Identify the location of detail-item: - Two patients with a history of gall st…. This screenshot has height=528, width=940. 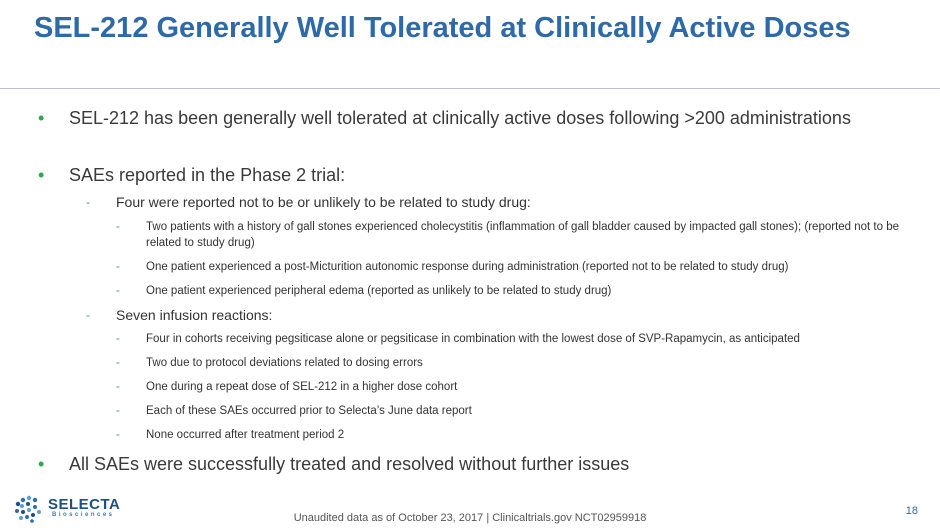
(516, 235).